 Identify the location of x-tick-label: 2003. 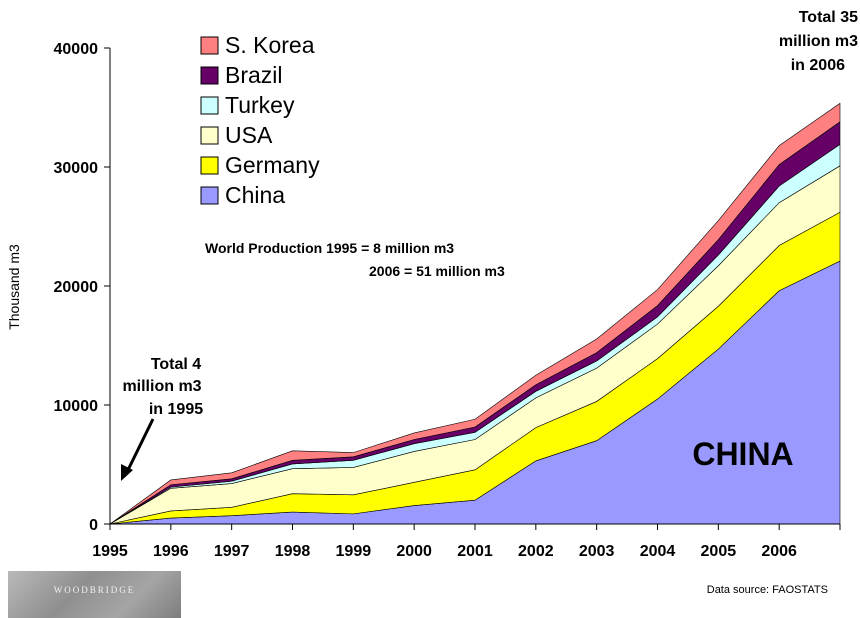
(597, 551).